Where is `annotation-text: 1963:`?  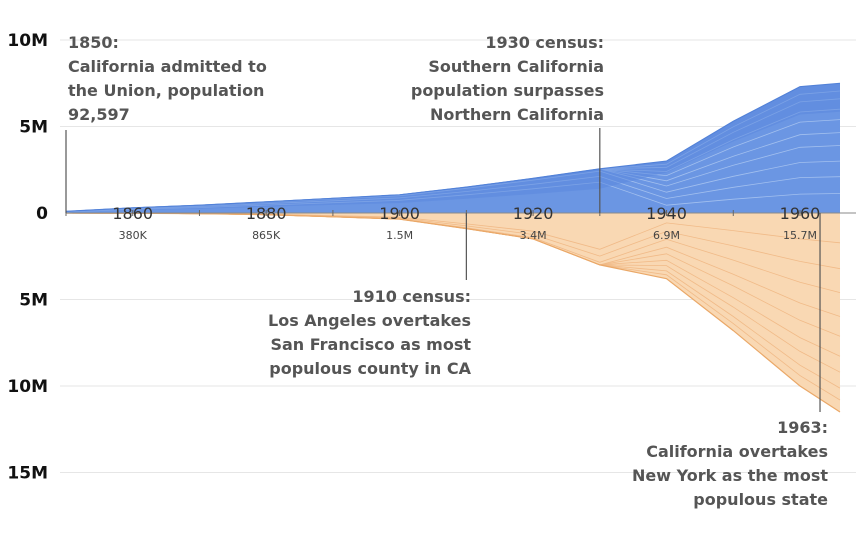 annotation-text: 1963: is located at coordinates (802, 427).